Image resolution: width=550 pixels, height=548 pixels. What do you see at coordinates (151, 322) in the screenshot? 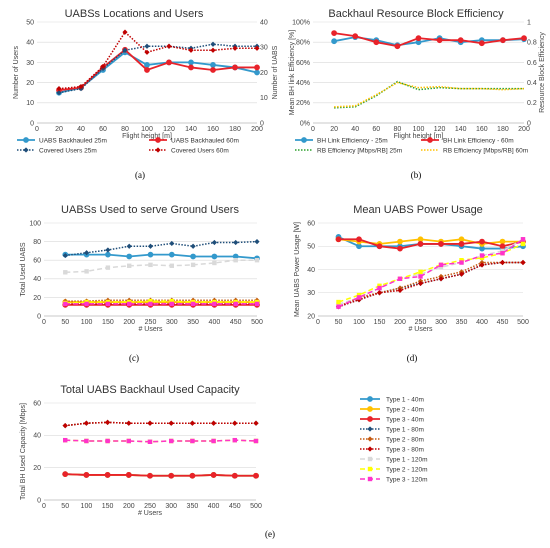
I see `x-tick-label: 250` at bounding box center [151, 322].